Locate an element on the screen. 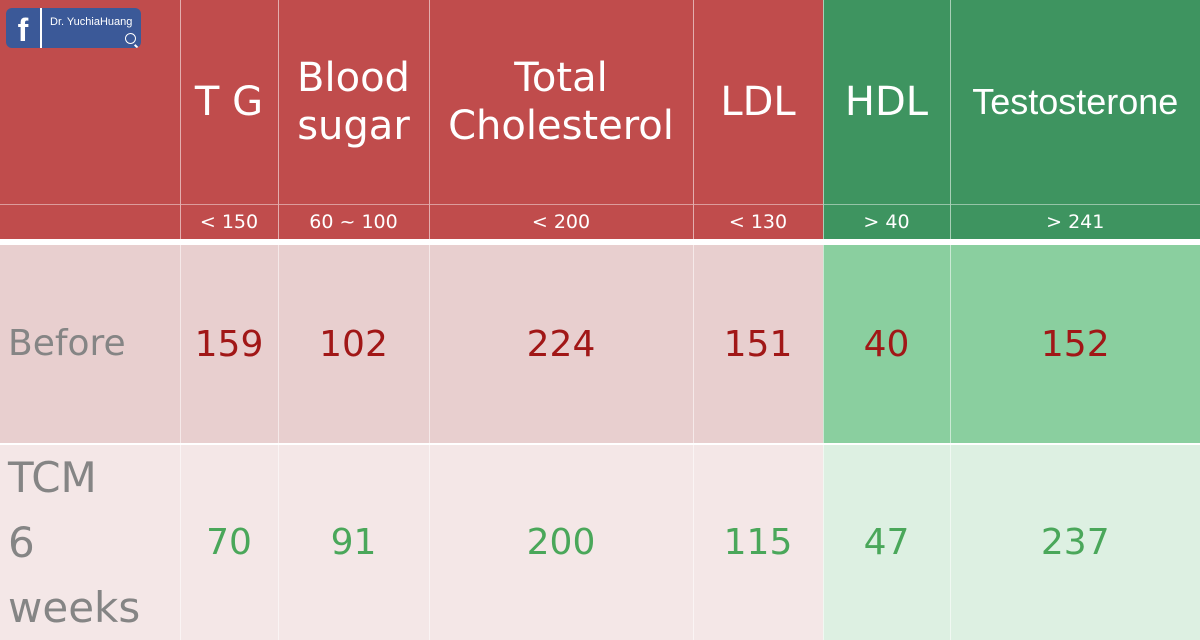 The width and height of the screenshot is (1200, 640). reference-blood-sugar: 60 ~ 100 is located at coordinates (353, 221).